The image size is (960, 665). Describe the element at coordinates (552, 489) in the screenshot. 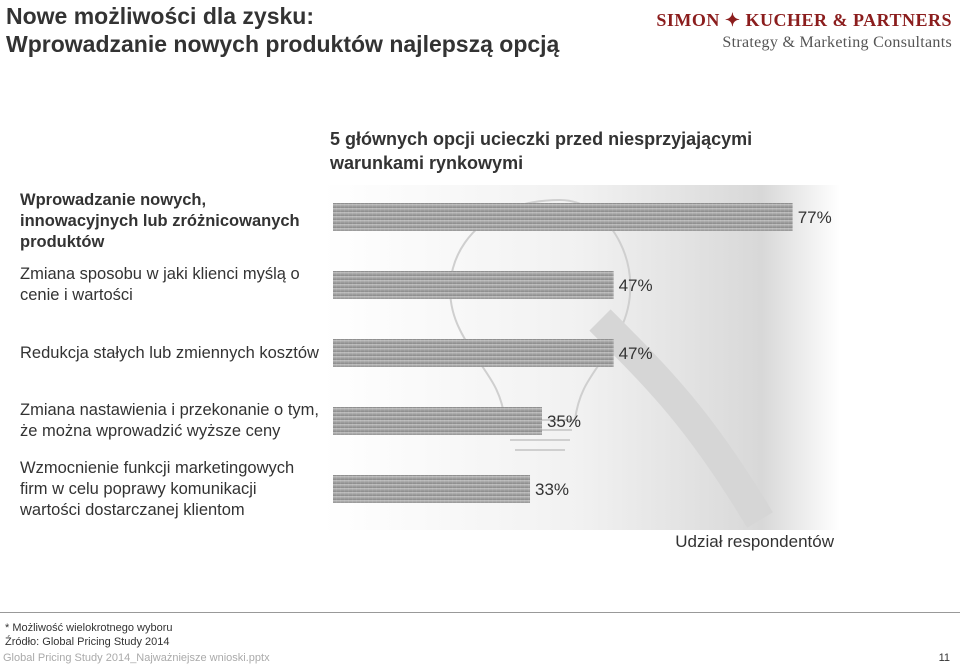

I see `value-label: 33%` at that location.